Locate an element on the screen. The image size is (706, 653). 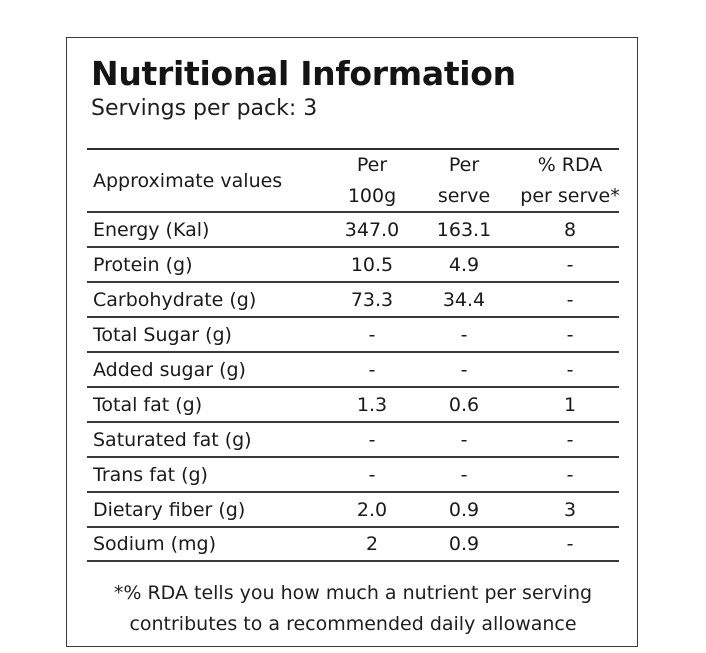
header-rda-line2: per serve* is located at coordinates (570, 195).